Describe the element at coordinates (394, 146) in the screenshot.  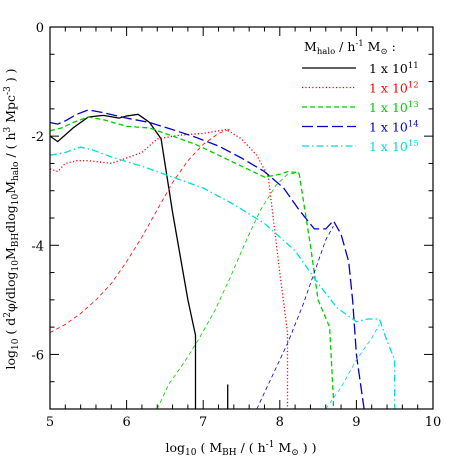
I see `legend-label: 1 x 1015` at that location.